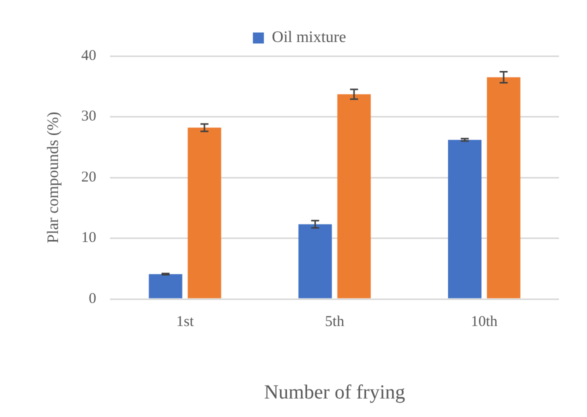 The height and width of the screenshot is (417, 587). Describe the element at coordinates (88, 116) in the screenshot. I see `y-tick-label: 30` at that location.